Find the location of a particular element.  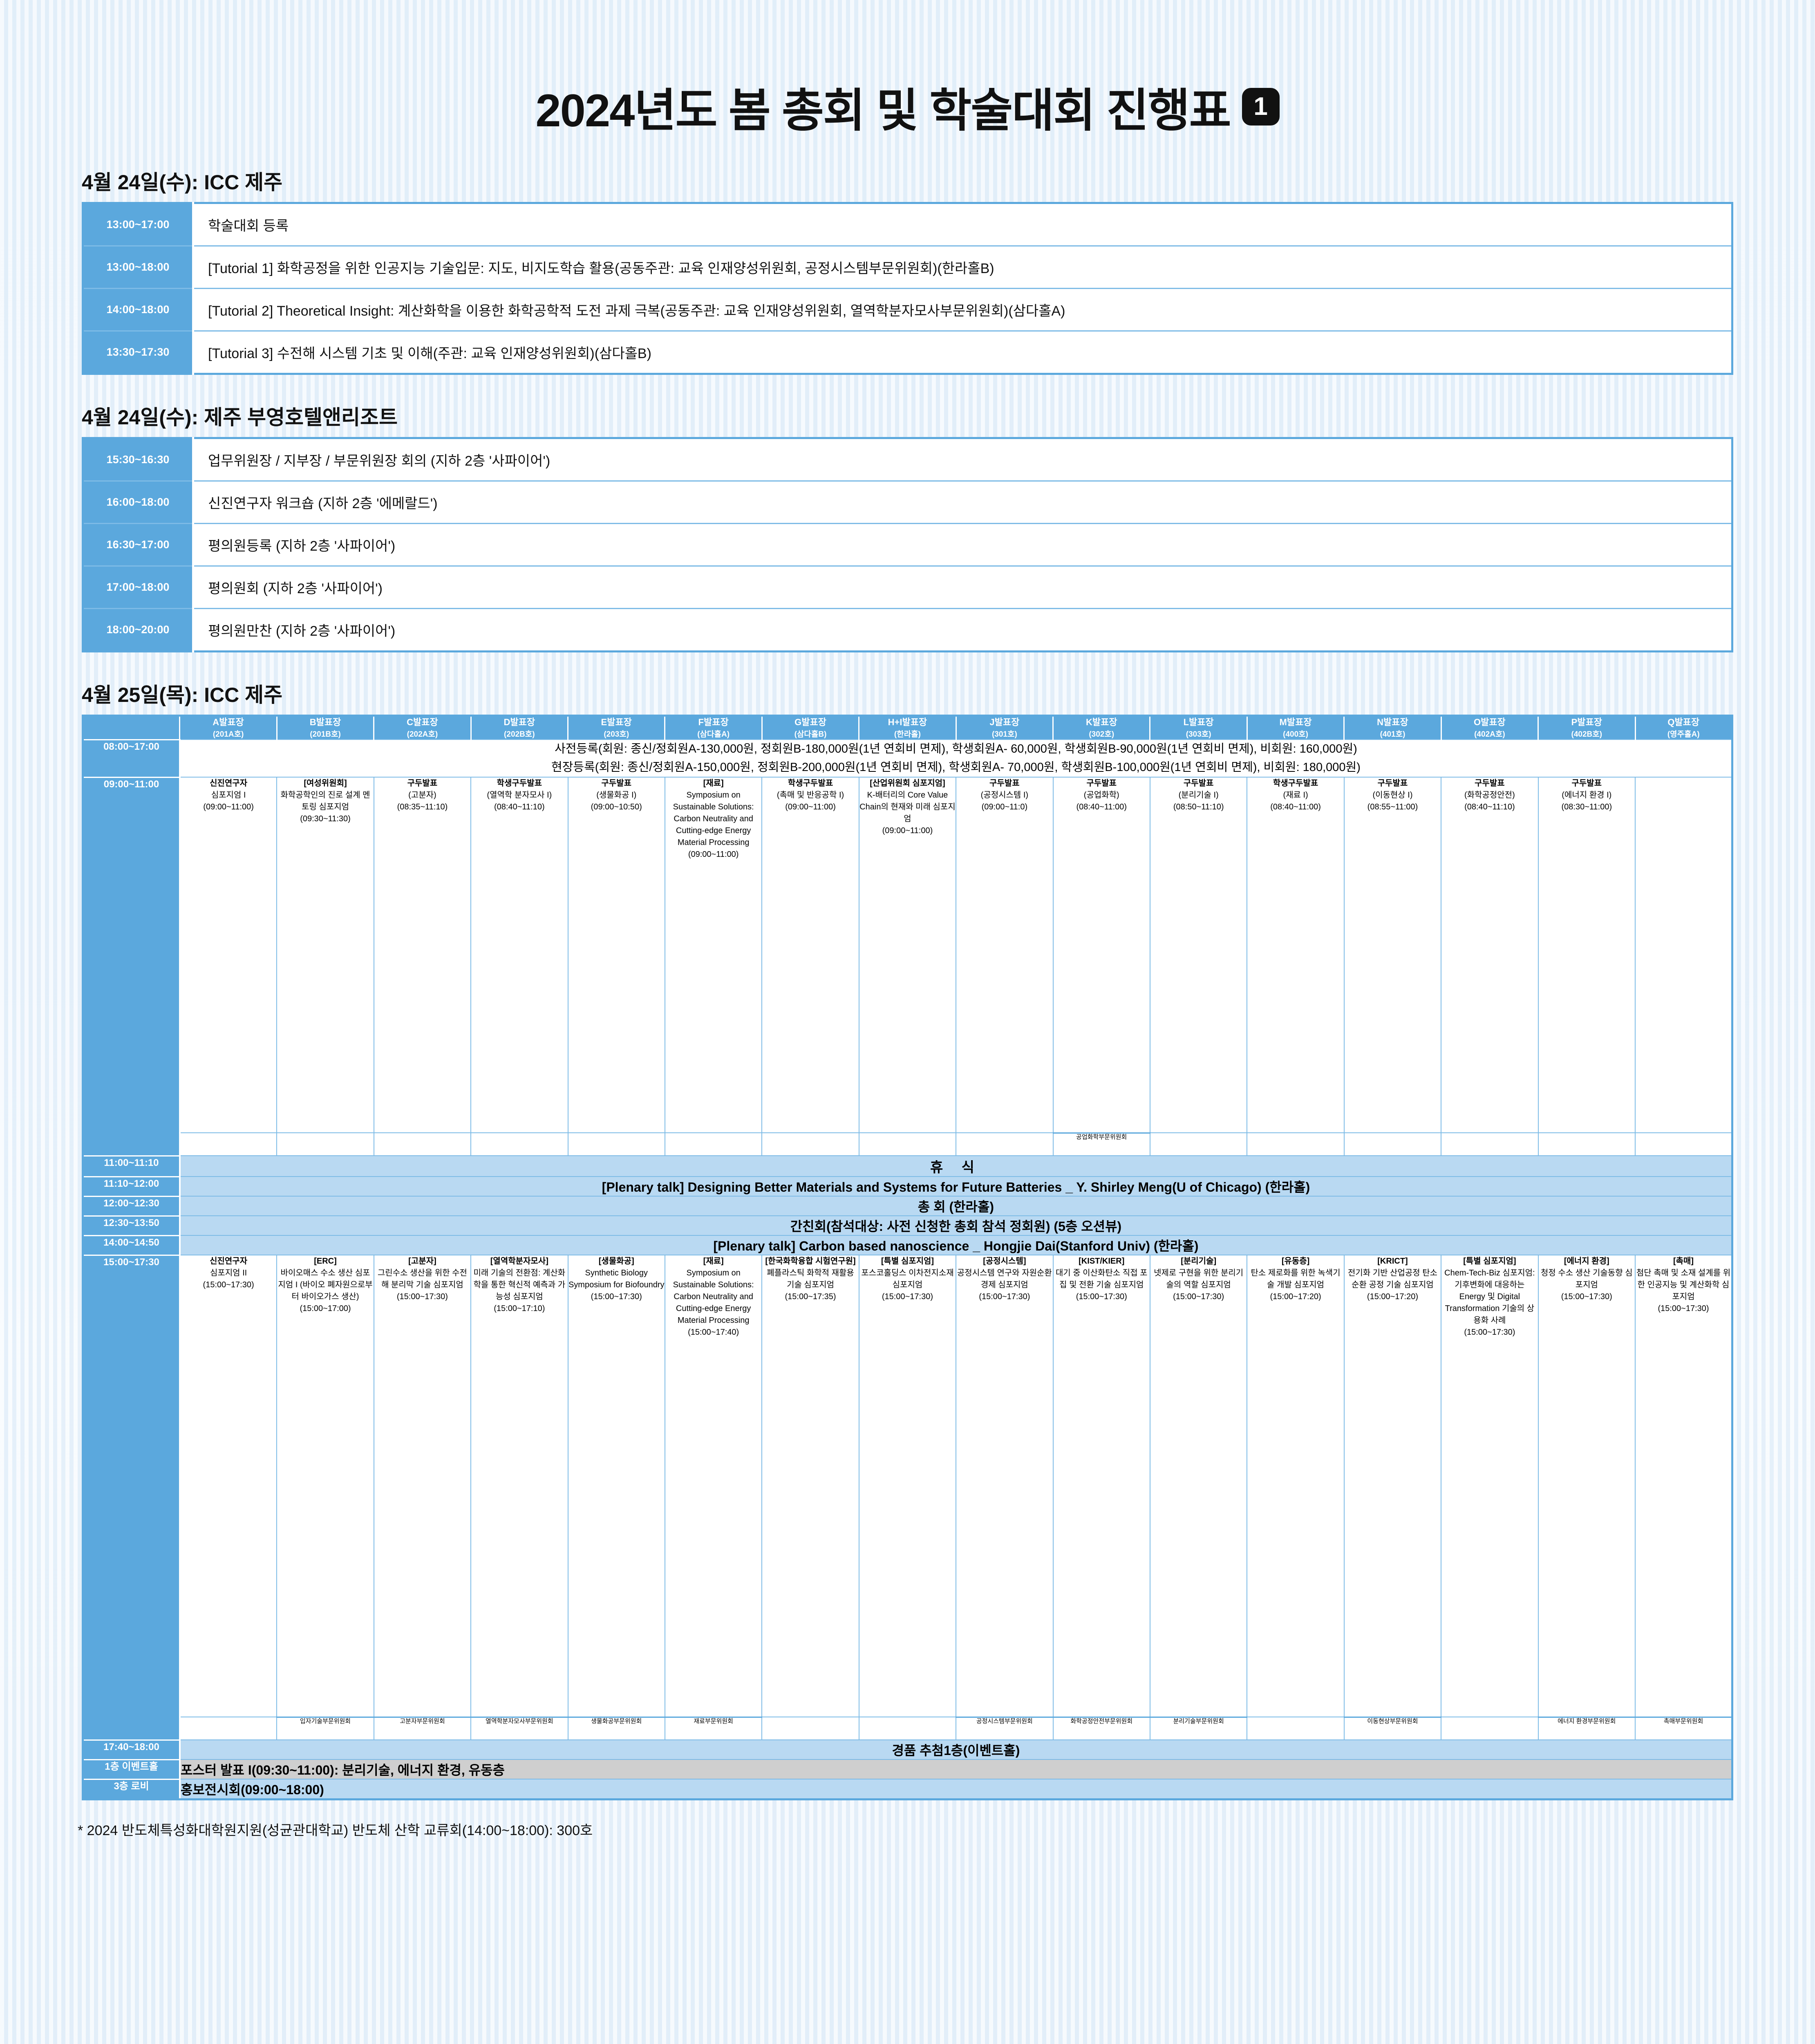

row-description: 평의원회 (지하 2층 '사파이어') is located at coordinates (962, 587).